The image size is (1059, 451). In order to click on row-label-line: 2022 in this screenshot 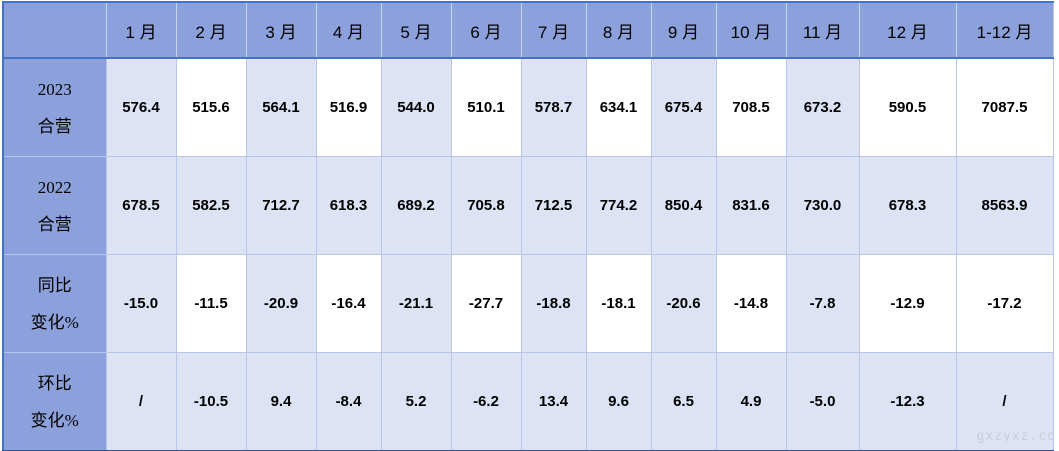, I will do `click(54, 187)`.